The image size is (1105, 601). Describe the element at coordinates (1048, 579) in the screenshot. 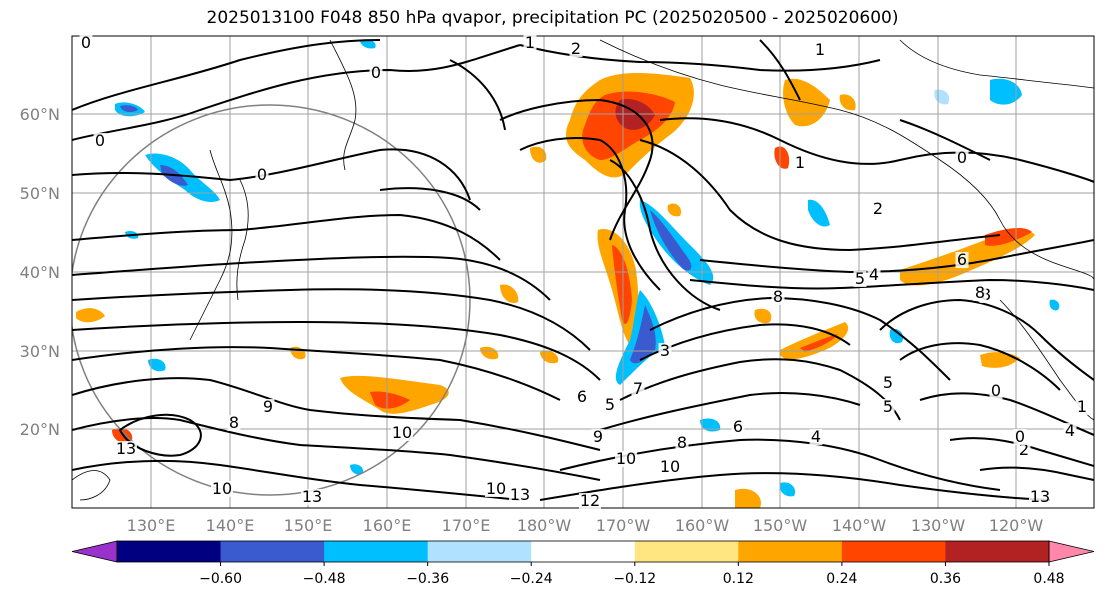

I see `colorbar-tick-label: 0.48` at that location.